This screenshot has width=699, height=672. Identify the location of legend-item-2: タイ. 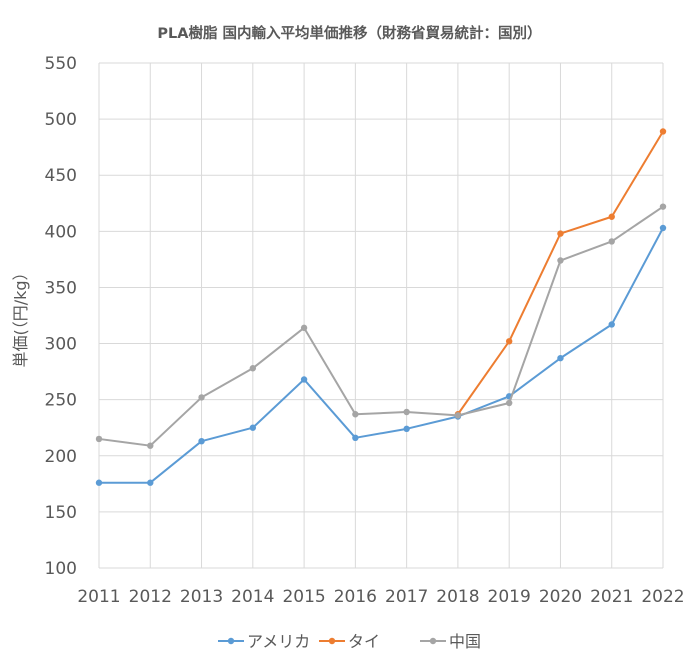
(349, 641).